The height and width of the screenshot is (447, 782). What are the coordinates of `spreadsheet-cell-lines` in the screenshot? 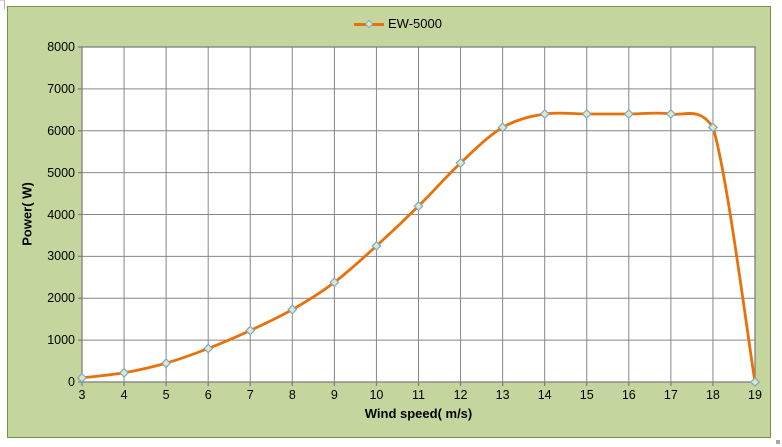 It's located at (2, 4).